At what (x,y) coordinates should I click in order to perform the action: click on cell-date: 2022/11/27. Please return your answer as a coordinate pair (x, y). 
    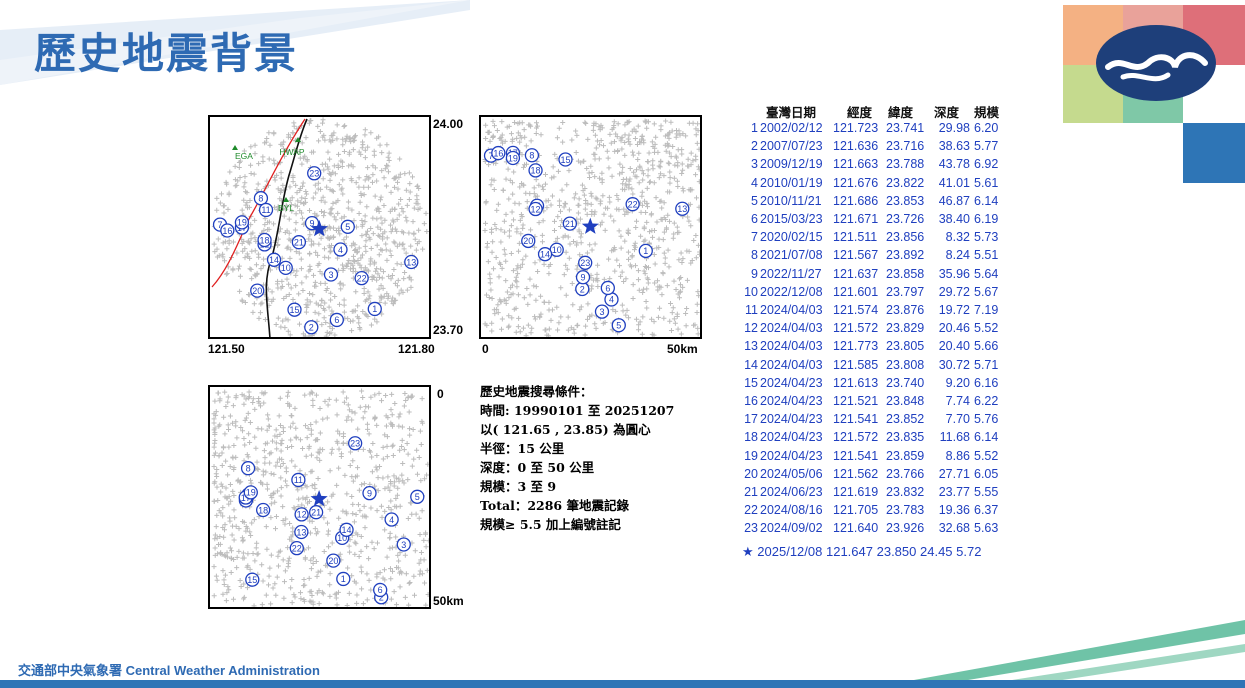
    Looking at the image, I should click on (791, 273).